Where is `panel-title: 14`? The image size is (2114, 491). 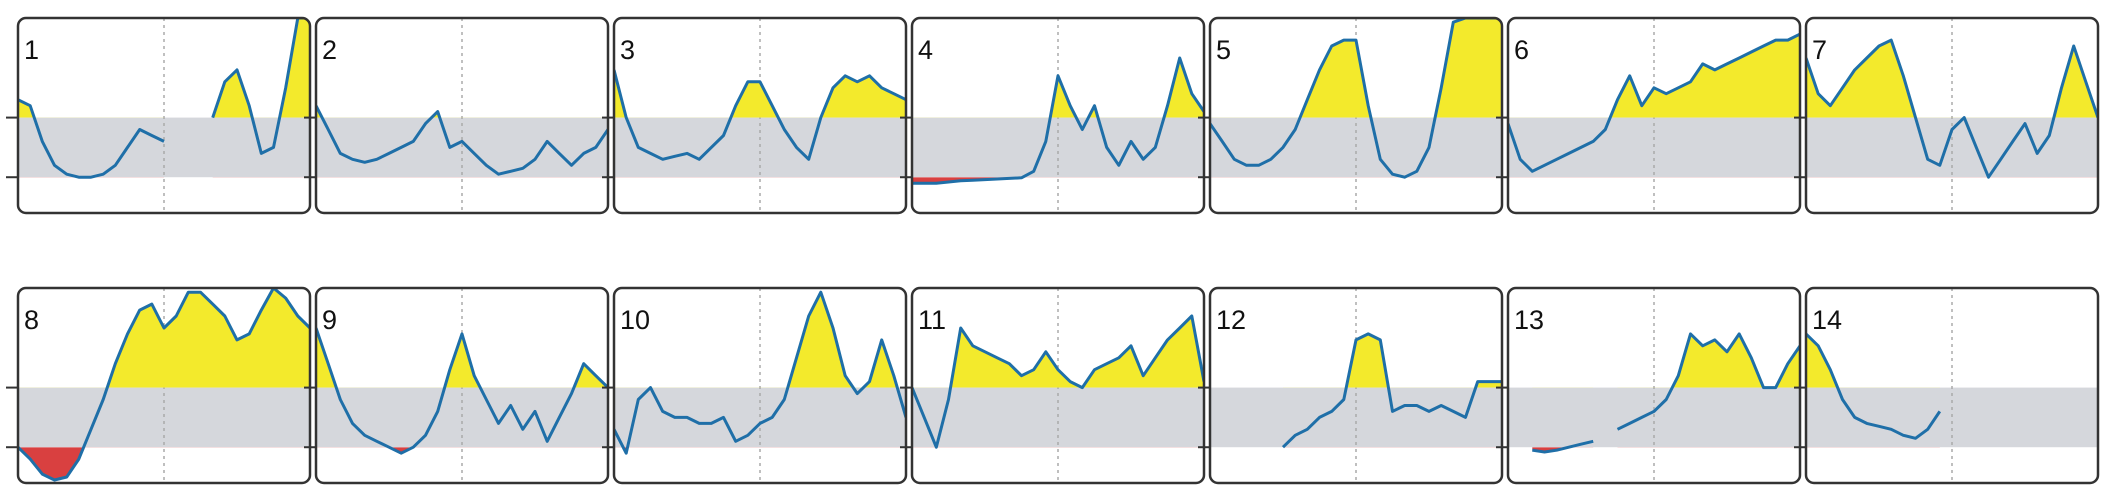 panel-title: 14 is located at coordinates (1827, 320).